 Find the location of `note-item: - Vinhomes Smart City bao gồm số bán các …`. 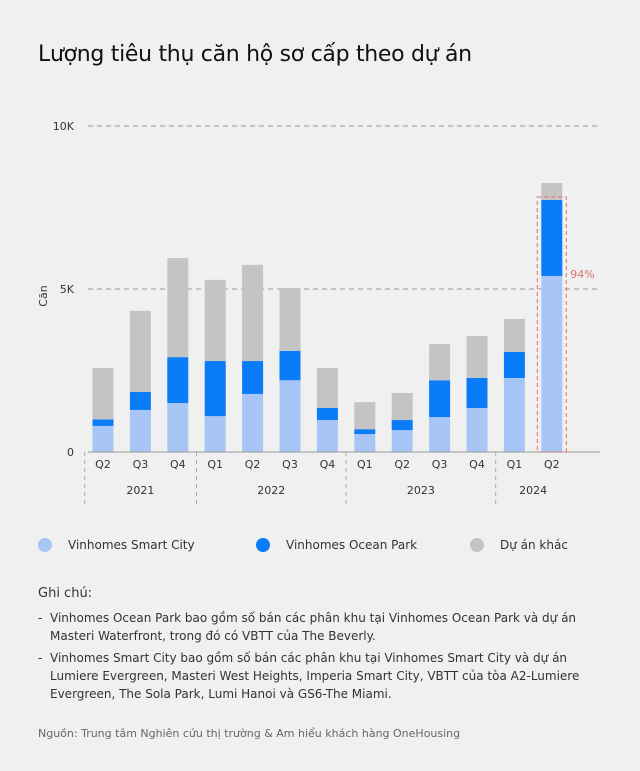

note-item: - Vinhomes Smart City bao gồm số bán các … is located at coordinates (318, 676).